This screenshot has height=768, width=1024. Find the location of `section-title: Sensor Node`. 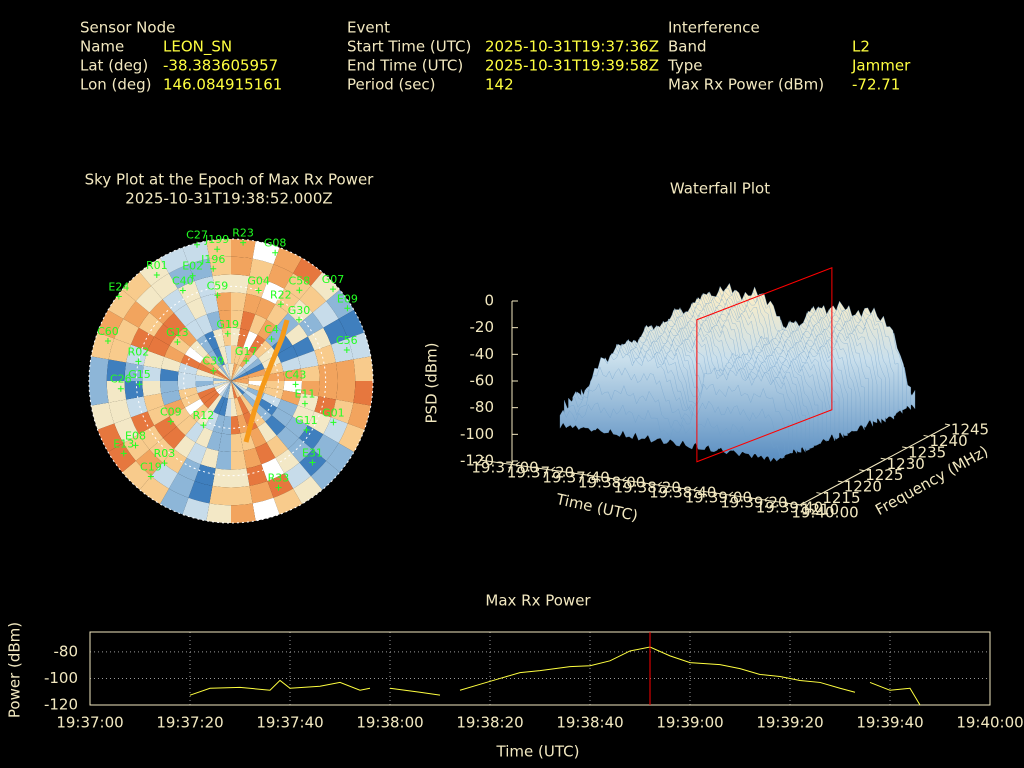

section-title: Sensor Node is located at coordinates (127, 28).